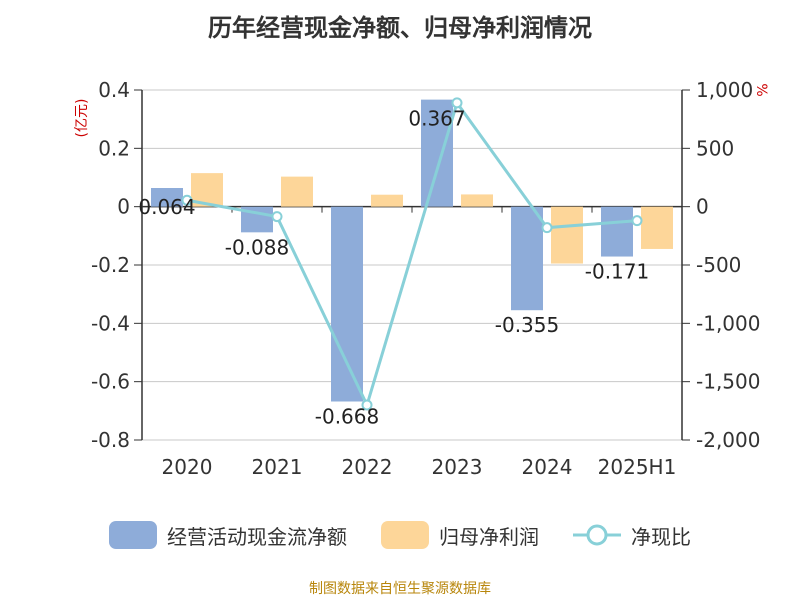 The width and height of the screenshot is (800, 600). I want to click on legend-swatch-cashflow, so click(133, 535).